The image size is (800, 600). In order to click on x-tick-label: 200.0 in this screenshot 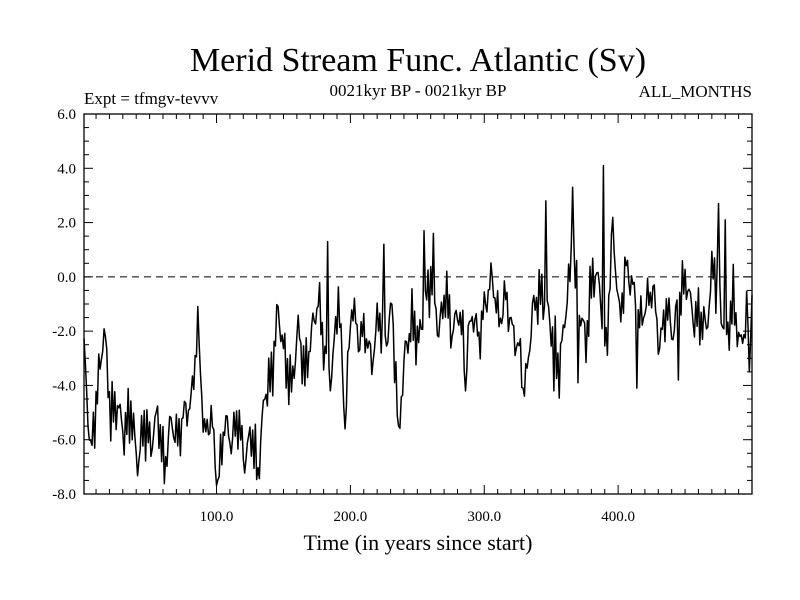, I will do `click(351, 517)`.